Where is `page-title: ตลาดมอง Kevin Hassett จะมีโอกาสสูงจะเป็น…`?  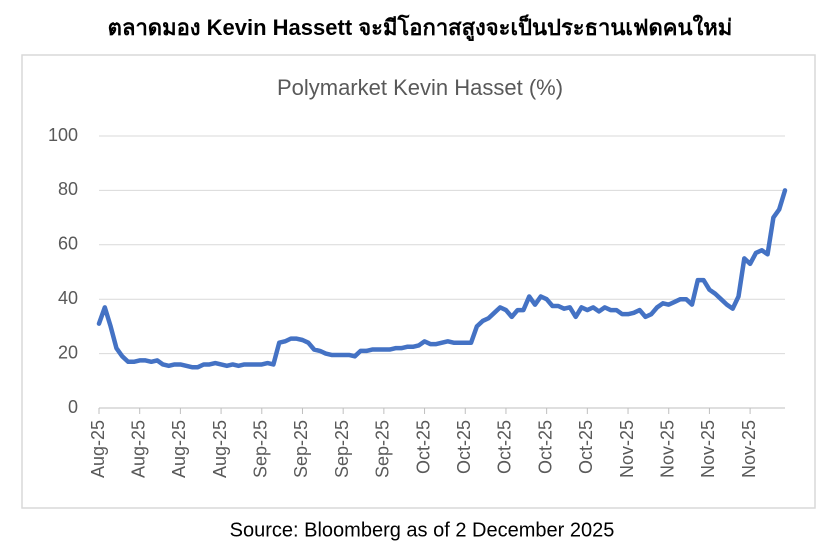 page-title: ตลาดมอง Kevin Hassett จะมีโอกาสสูงจะเป็น… is located at coordinates (420, 27).